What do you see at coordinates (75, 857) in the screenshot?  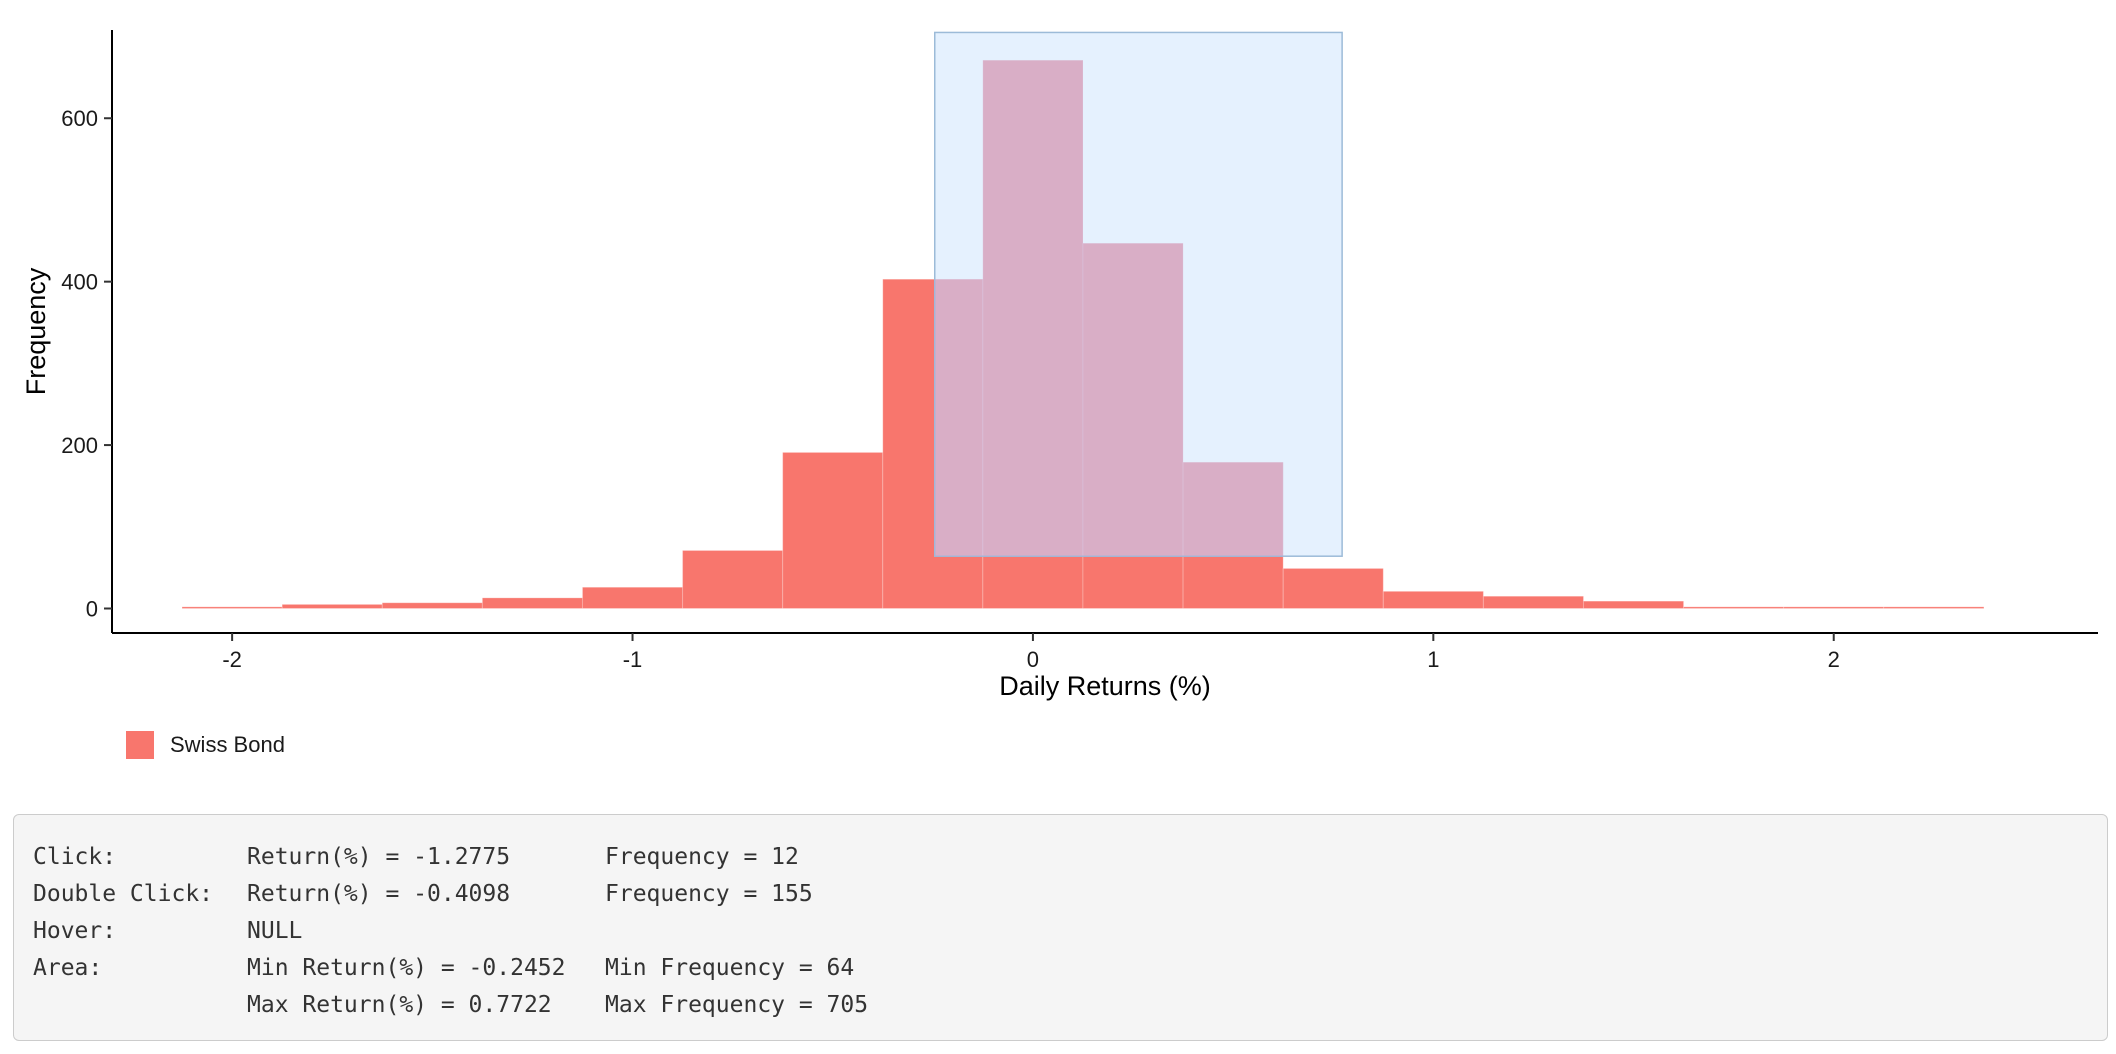 I see `click-label: Click:` at bounding box center [75, 857].